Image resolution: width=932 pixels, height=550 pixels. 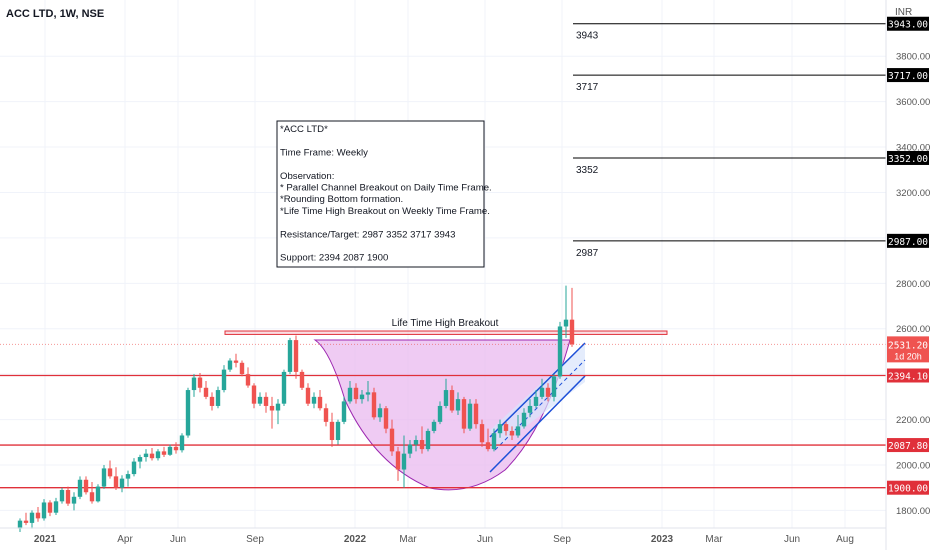 I want to click on target-axis-label: 3943.00, so click(x=908, y=25).